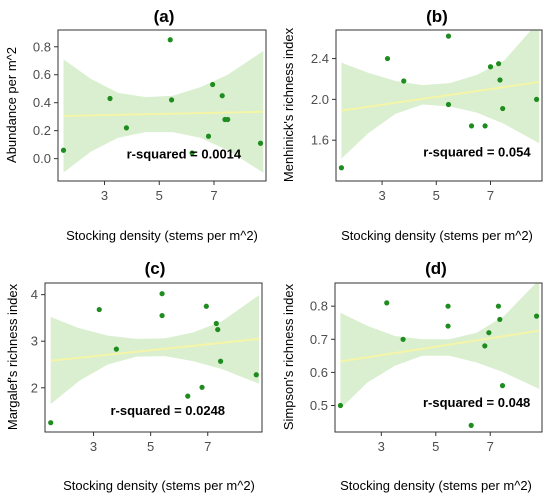 The width and height of the screenshot is (550, 500). Describe the element at coordinates (320, 99) in the screenshot. I see `y-tick-label: 2.0` at that location.